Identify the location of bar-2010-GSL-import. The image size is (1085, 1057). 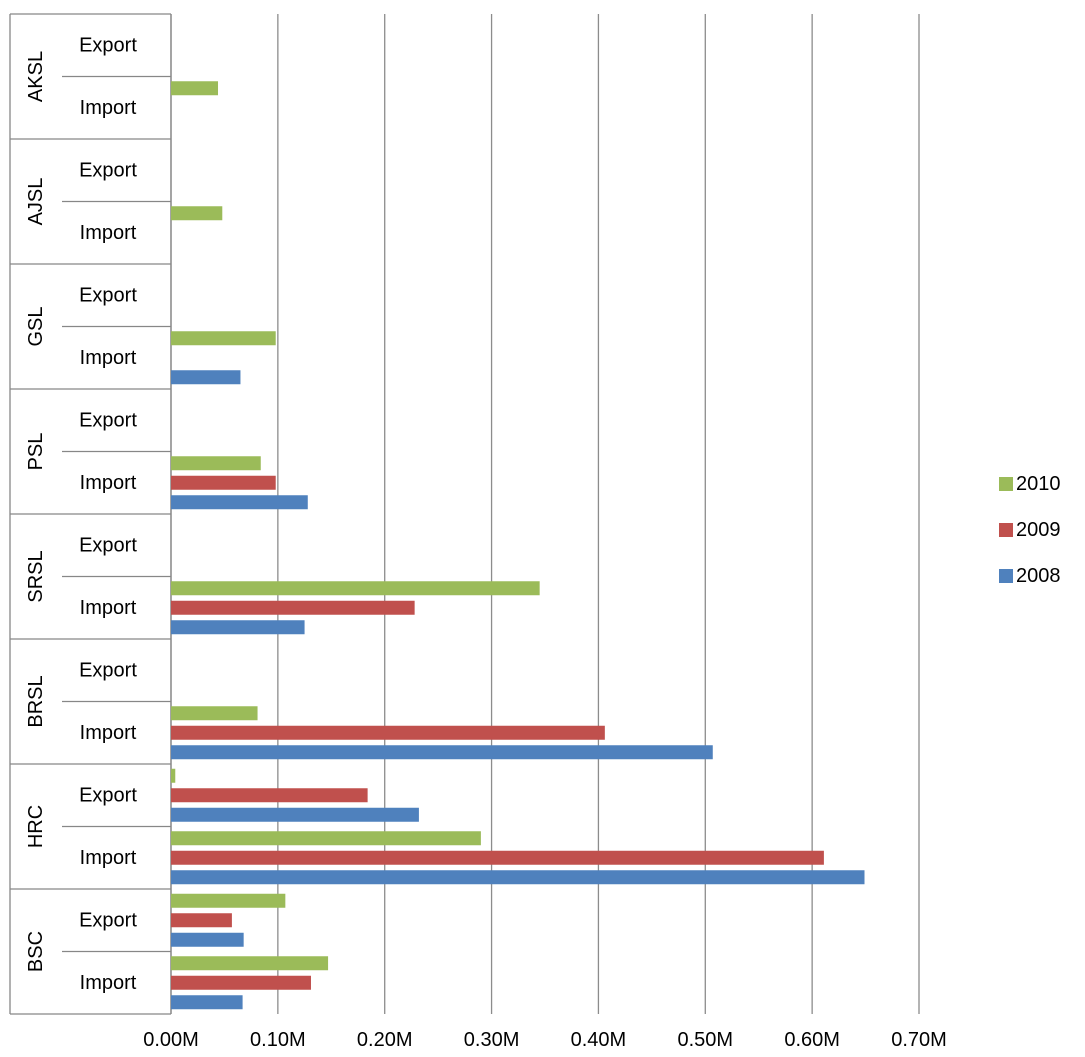
(223, 338).